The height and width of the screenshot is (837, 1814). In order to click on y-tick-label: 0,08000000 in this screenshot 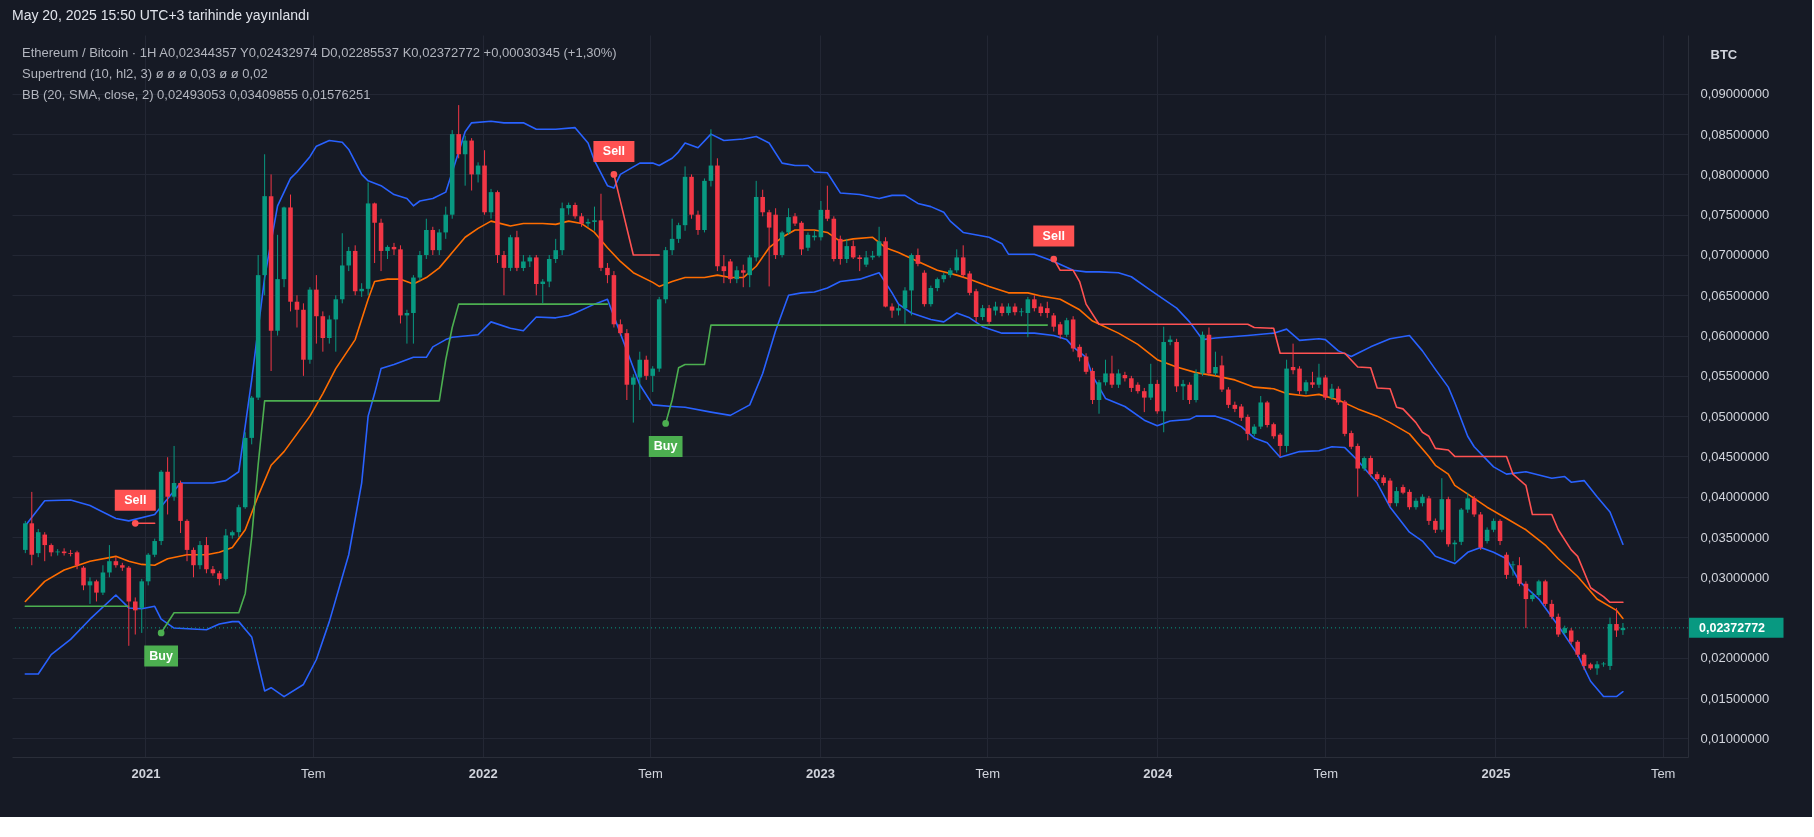, I will do `click(1735, 174)`.